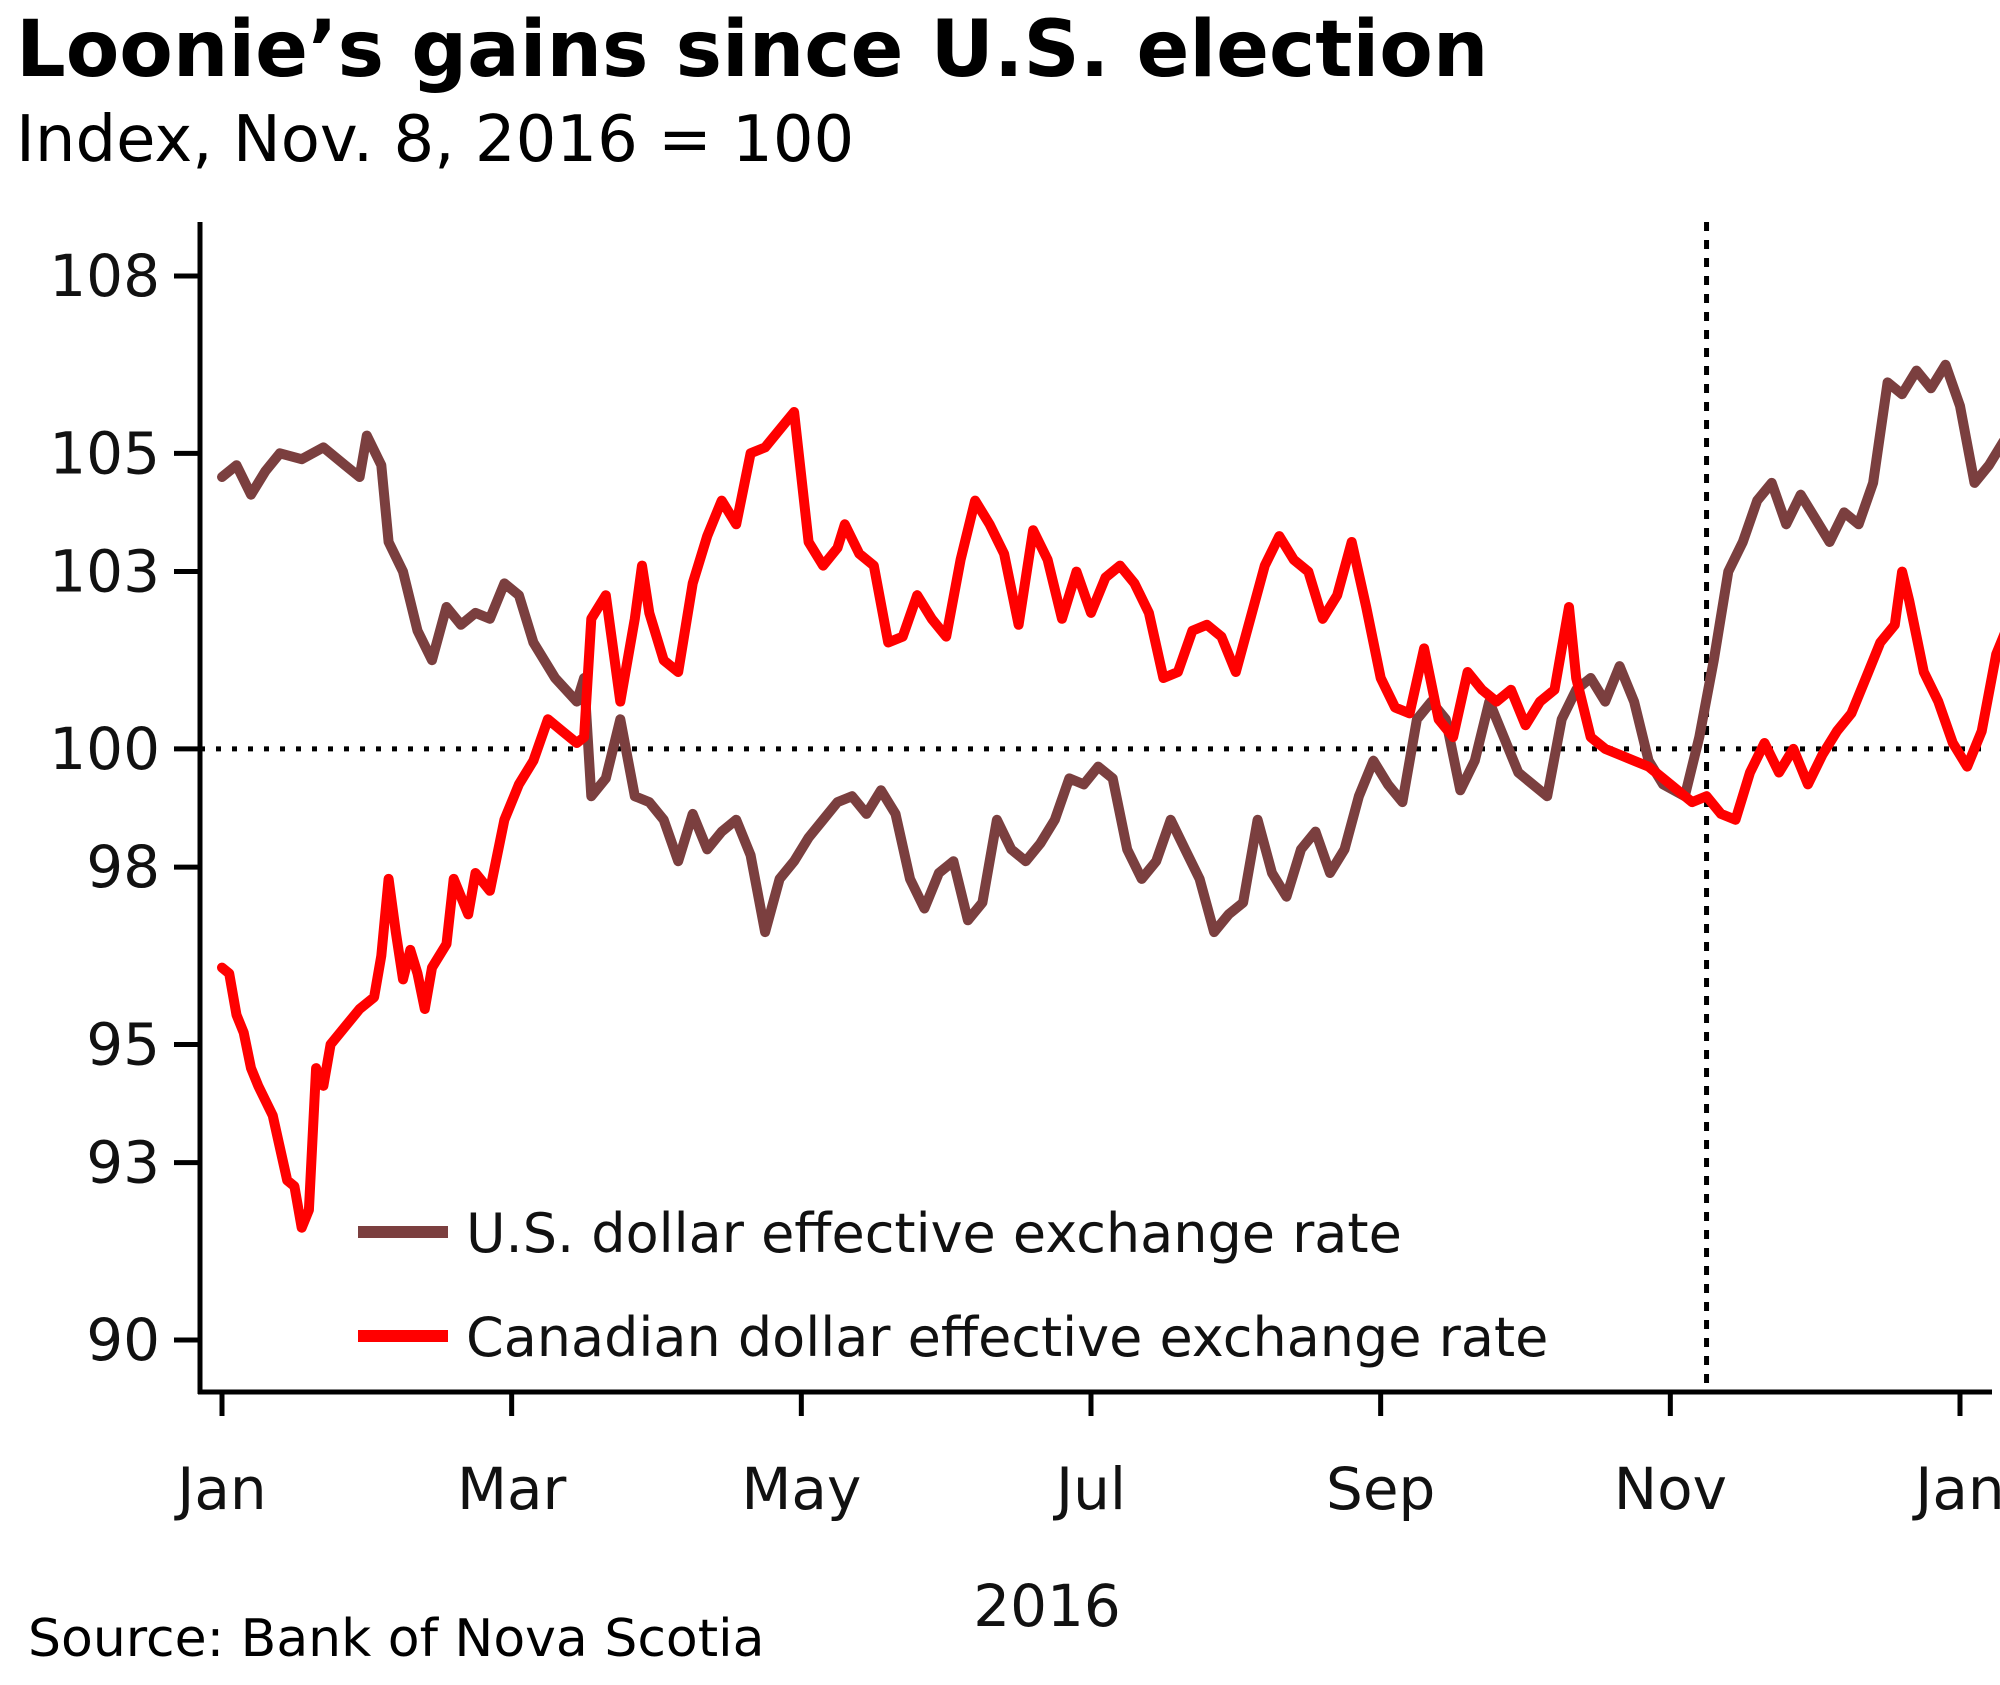 Image resolution: width=2000 pixels, height=1685 pixels. Describe the element at coordinates (104, 749) in the screenshot. I see `y-tick-label: 100` at that location.